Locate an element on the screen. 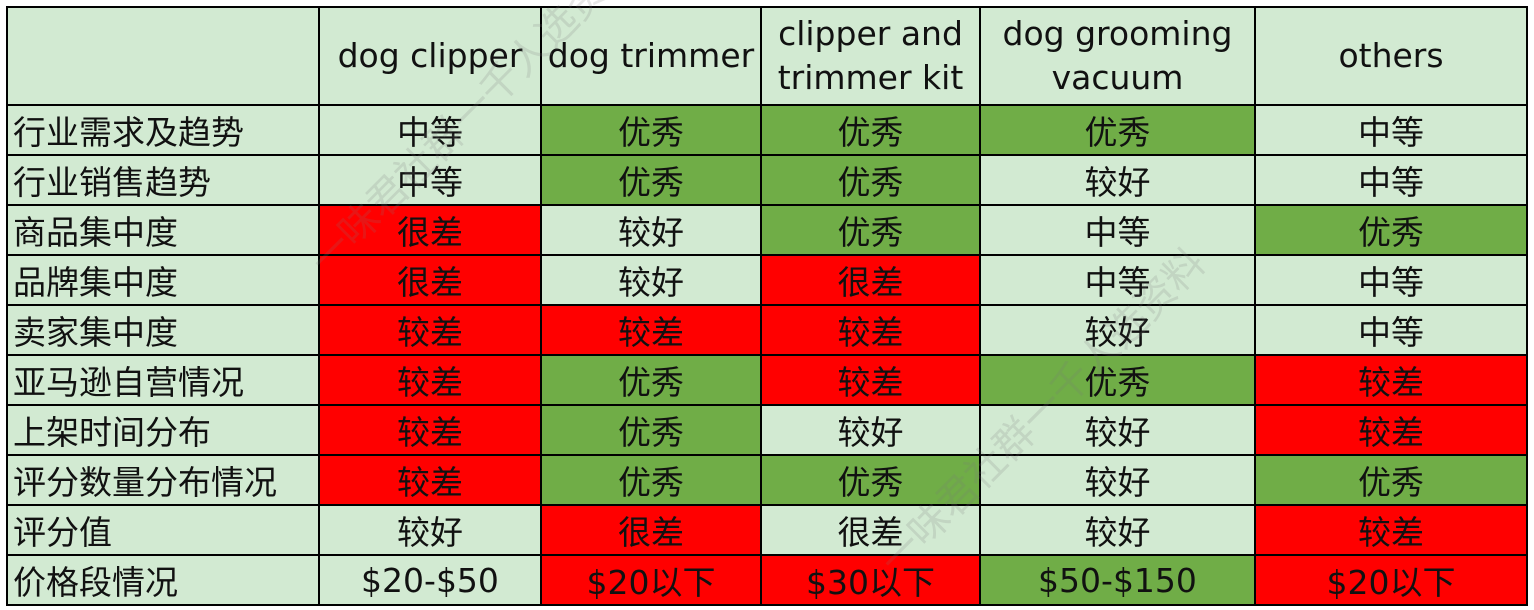 The width and height of the screenshot is (1534, 610). table-row: 卖家集中度 较差 较差 较差 较好 中等 is located at coordinates (767, 330).